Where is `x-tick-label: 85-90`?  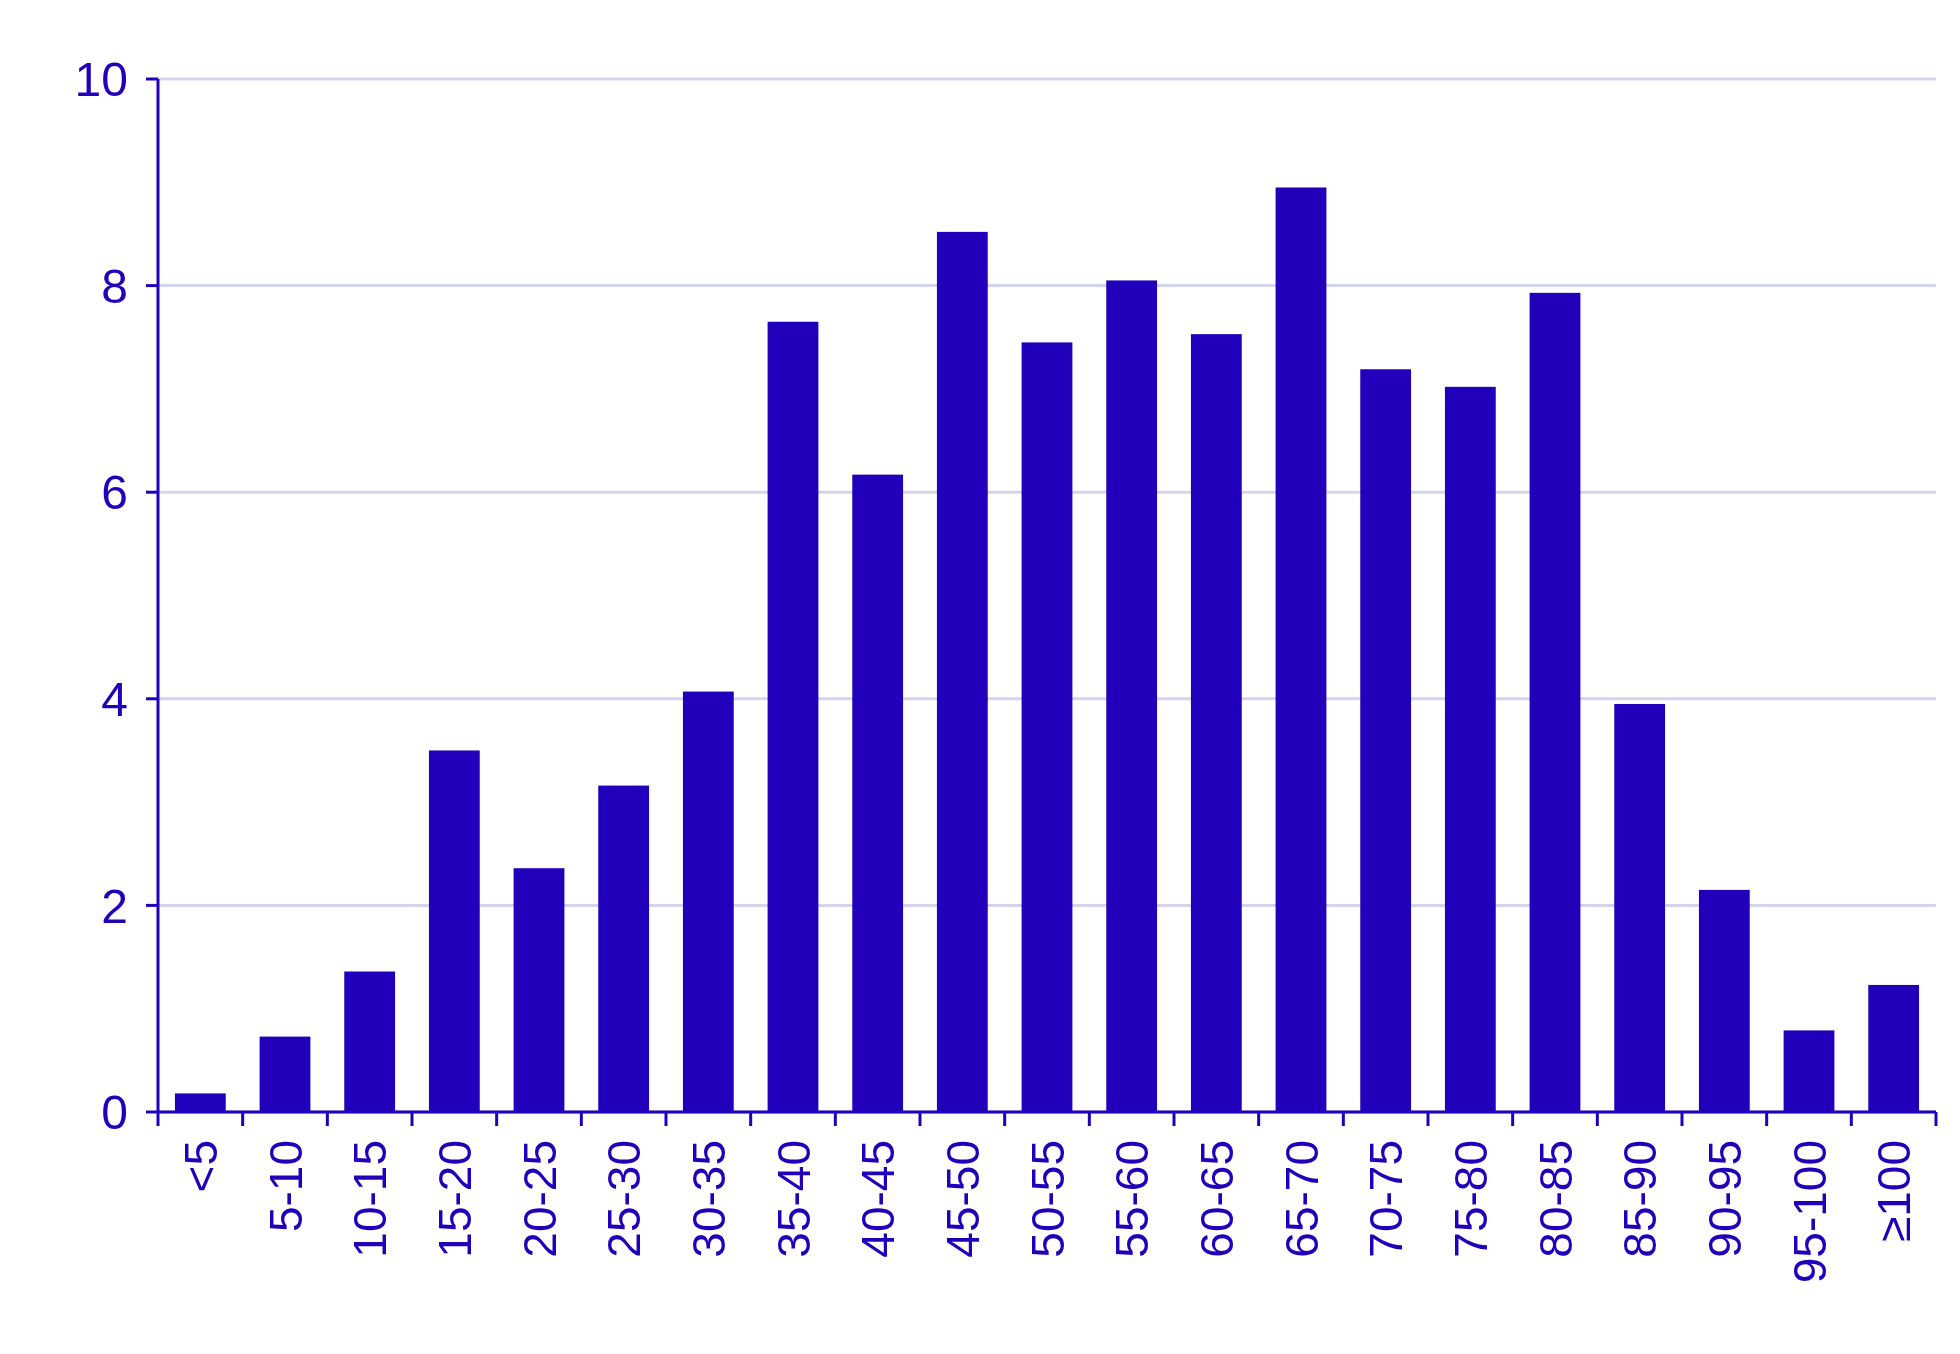
x-tick-label: 85-90 is located at coordinates (1640, 1199).